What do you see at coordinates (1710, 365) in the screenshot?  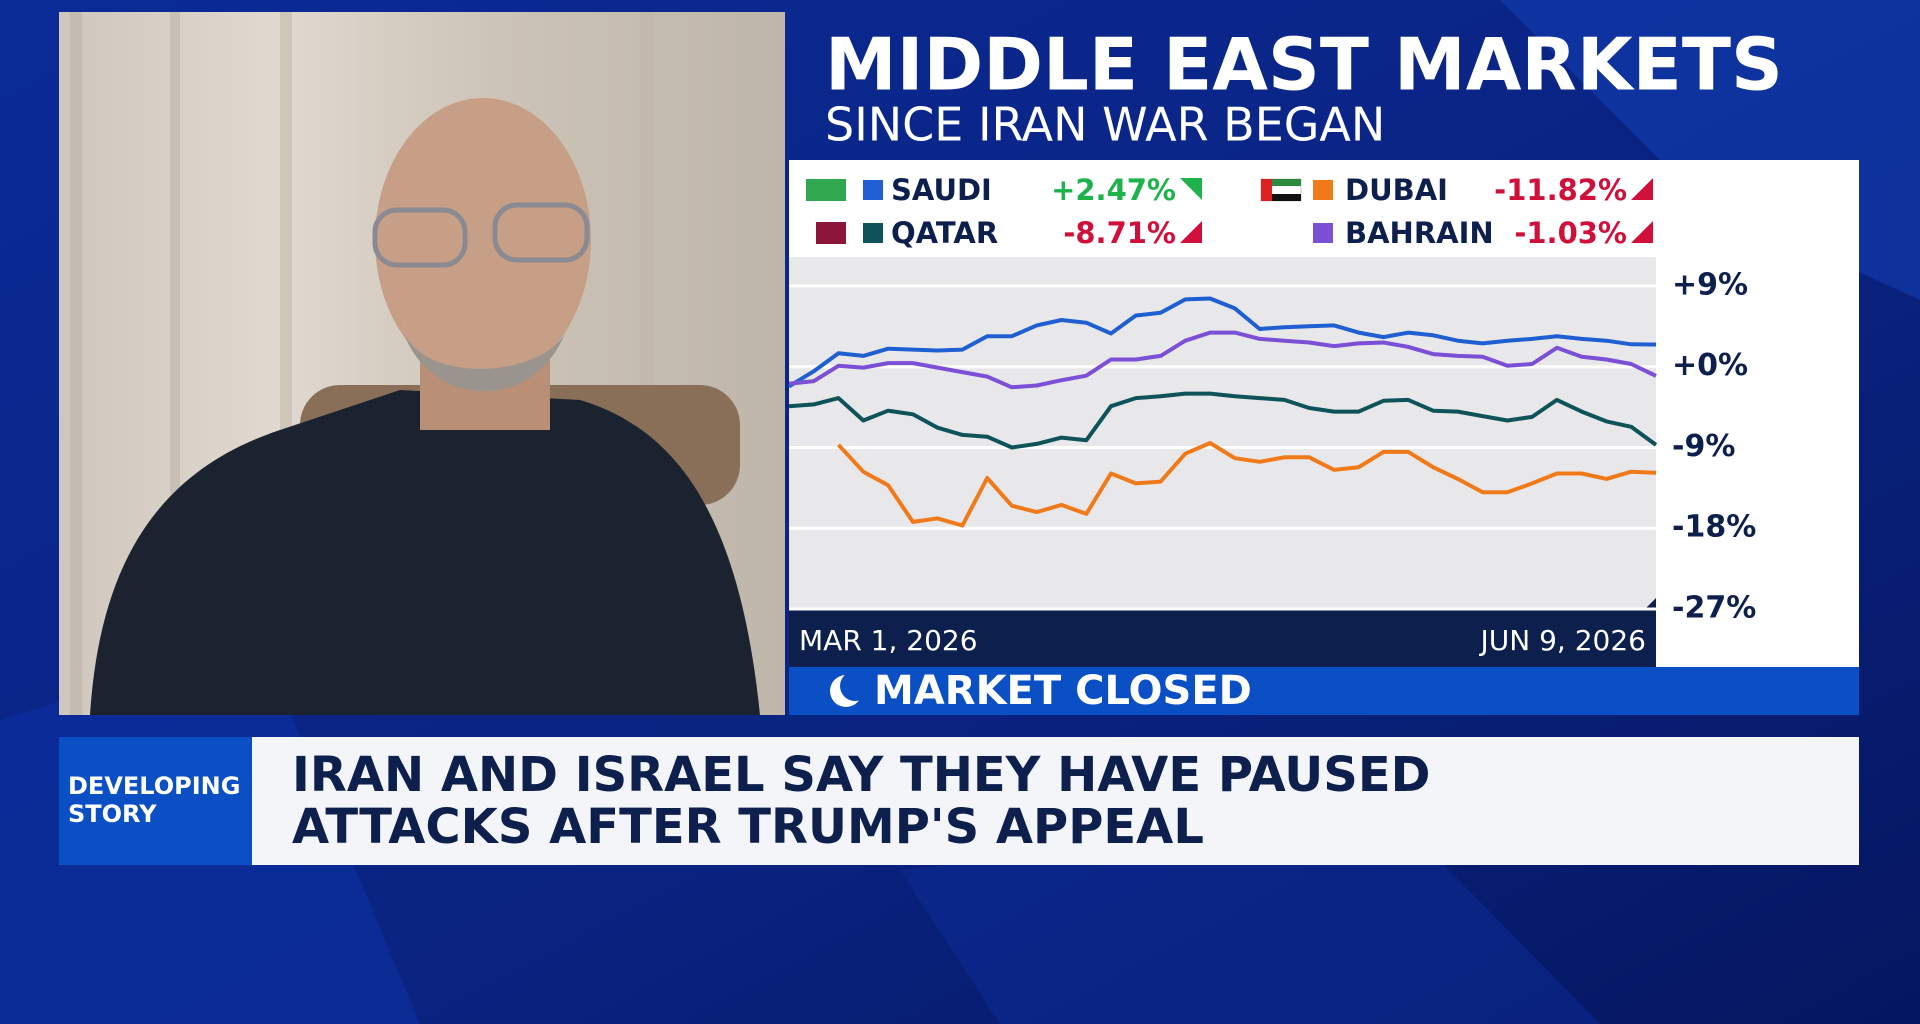 I see `y-tick-label: +0%` at bounding box center [1710, 365].